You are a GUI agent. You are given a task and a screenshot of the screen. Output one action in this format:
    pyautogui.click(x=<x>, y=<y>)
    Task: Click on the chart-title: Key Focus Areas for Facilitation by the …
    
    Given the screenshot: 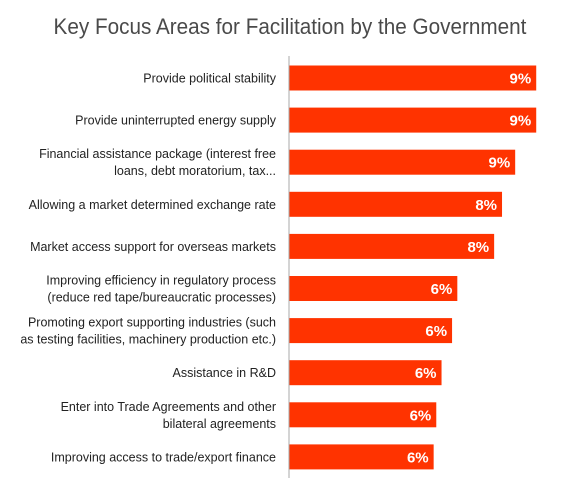 What is the action you would take?
    pyautogui.click(x=290, y=26)
    